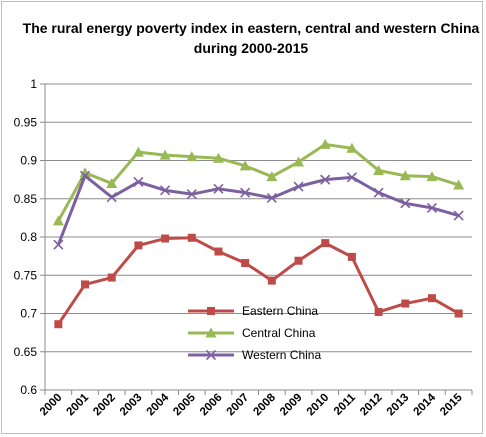 The width and height of the screenshot is (486, 437). What do you see at coordinates (28, 314) in the screenshot?
I see `y-tick-label: 0.7` at bounding box center [28, 314].